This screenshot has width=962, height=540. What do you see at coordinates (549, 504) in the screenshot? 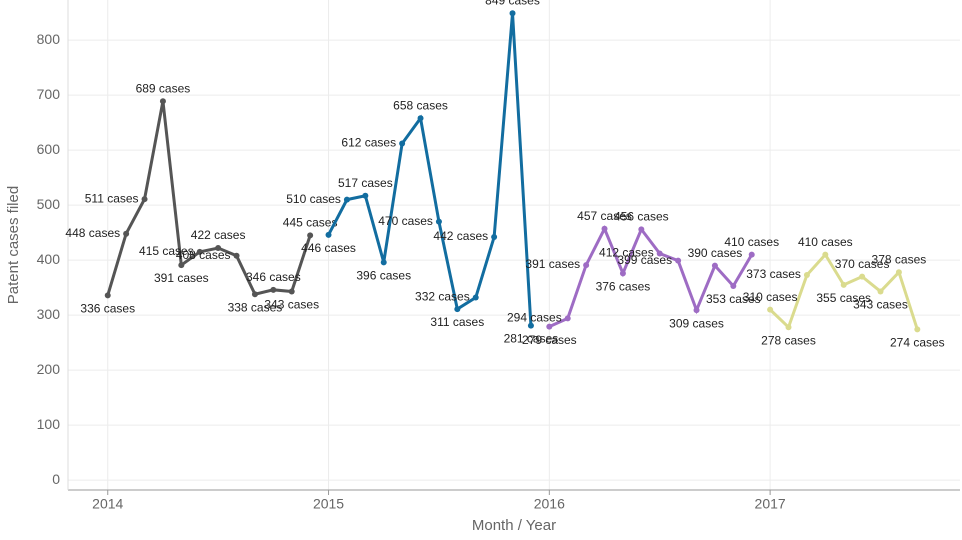
I see `x-tick-label: 2016` at bounding box center [549, 504].